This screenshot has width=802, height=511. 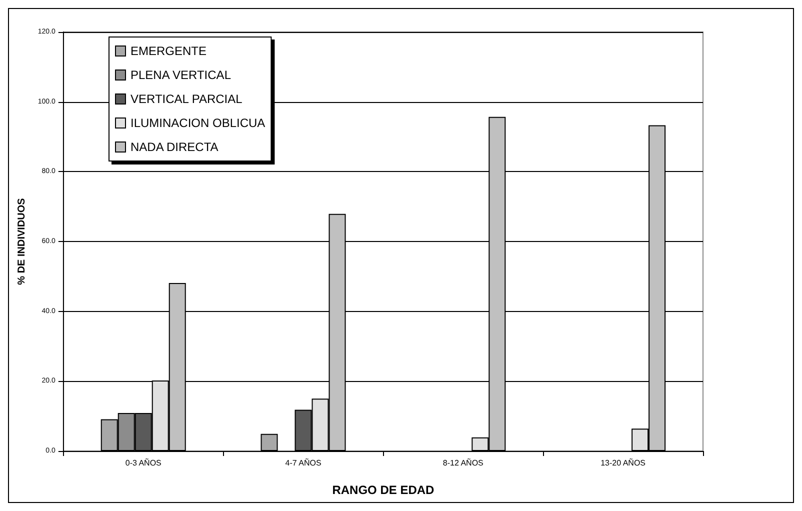 What do you see at coordinates (269, 442) in the screenshot?
I see `bar` at bounding box center [269, 442].